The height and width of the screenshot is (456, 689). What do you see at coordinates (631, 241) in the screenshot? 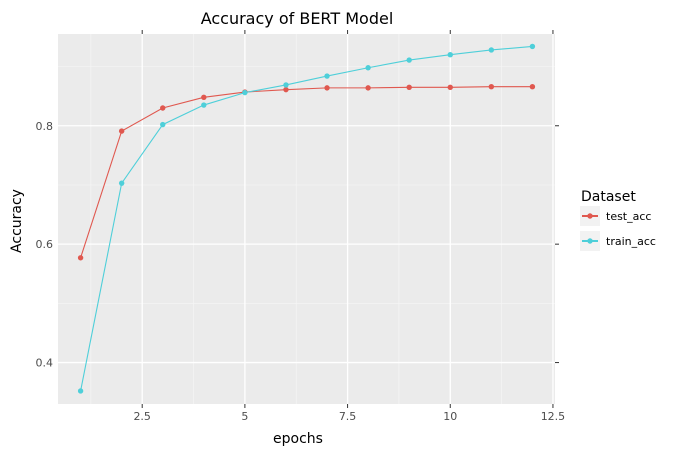
I see `legend-label-train-acc: train_acc` at bounding box center [631, 241].